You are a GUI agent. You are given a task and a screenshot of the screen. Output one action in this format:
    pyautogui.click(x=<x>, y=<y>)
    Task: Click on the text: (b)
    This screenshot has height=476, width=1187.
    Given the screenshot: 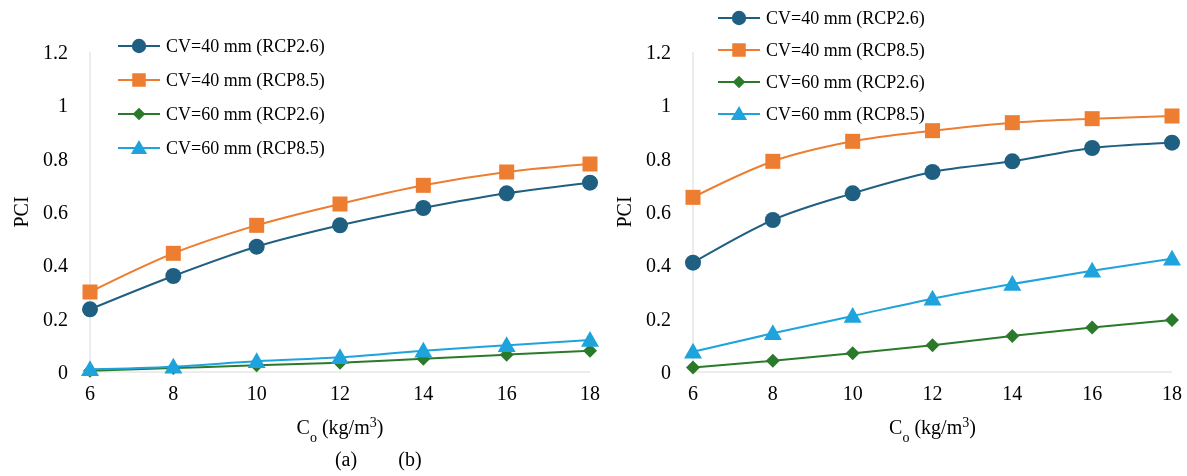 What is the action you would take?
    pyautogui.click(x=410, y=459)
    